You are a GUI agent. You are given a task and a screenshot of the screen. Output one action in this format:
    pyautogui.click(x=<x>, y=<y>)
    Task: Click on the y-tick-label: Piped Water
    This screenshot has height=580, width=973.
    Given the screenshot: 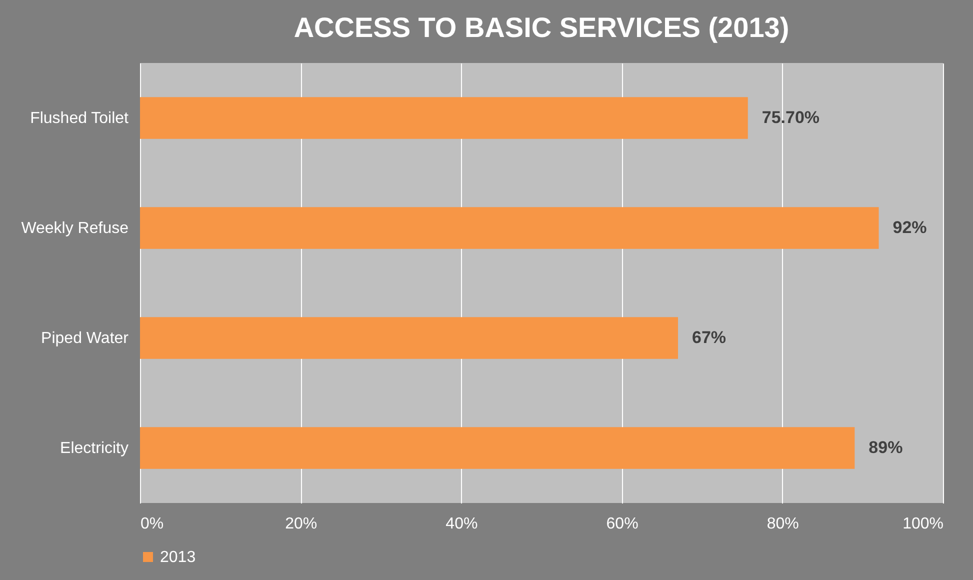 What is the action you would take?
    pyautogui.click(x=85, y=338)
    